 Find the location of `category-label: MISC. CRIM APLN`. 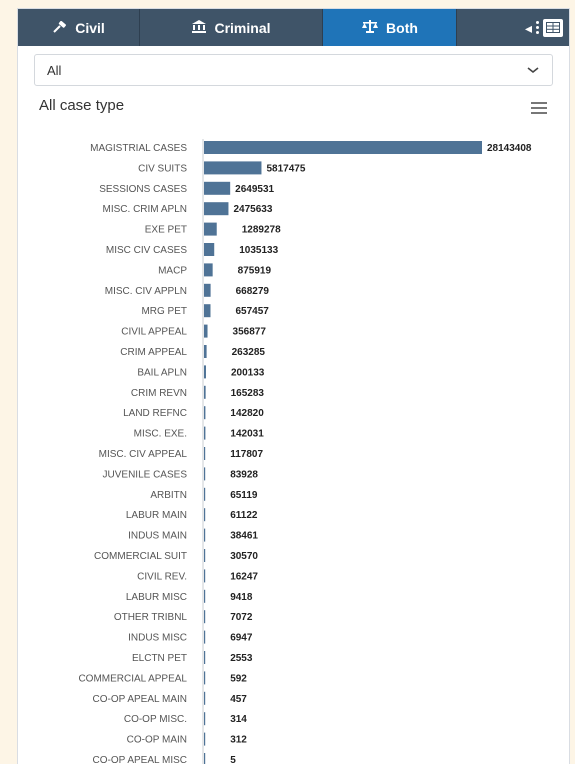

category-label: MISC. CRIM APLN is located at coordinates (145, 209).